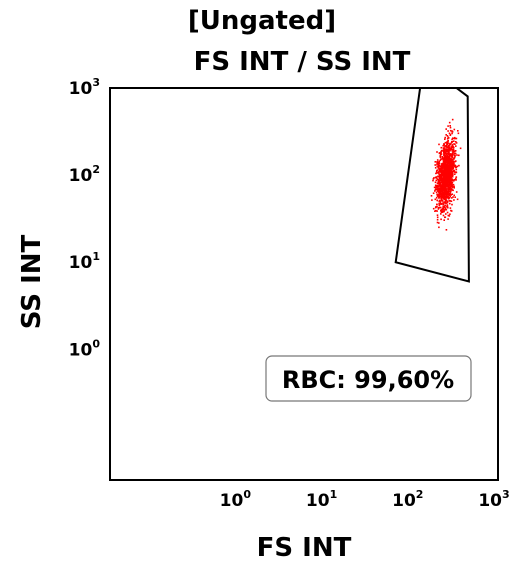 The height and width of the screenshot is (567, 520). Describe the element at coordinates (368, 380) in the screenshot. I see `gate-label: RBC: 99,60%` at that location.